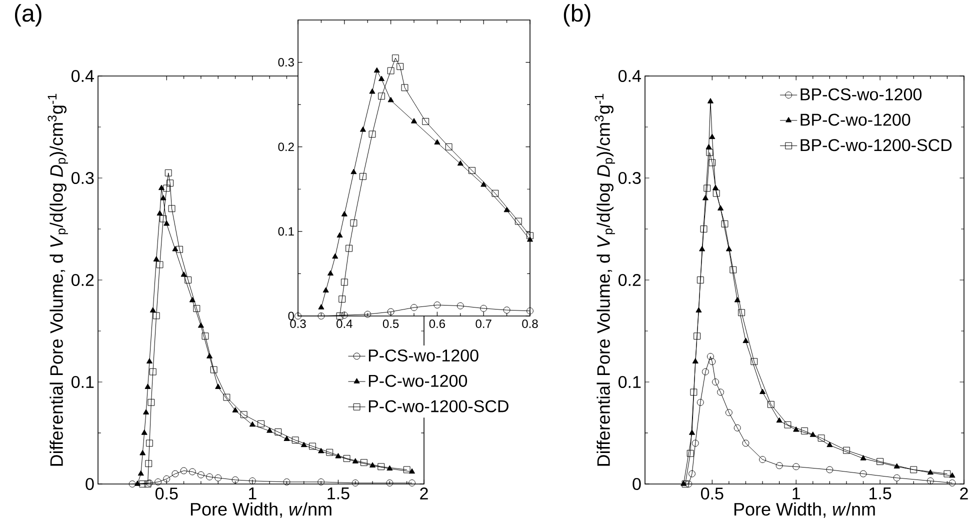 Image resolution: width=975 pixels, height=532 pixels. What do you see at coordinates (530, 324) in the screenshot?
I see `x-tick-label: 0.8` at bounding box center [530, 324].